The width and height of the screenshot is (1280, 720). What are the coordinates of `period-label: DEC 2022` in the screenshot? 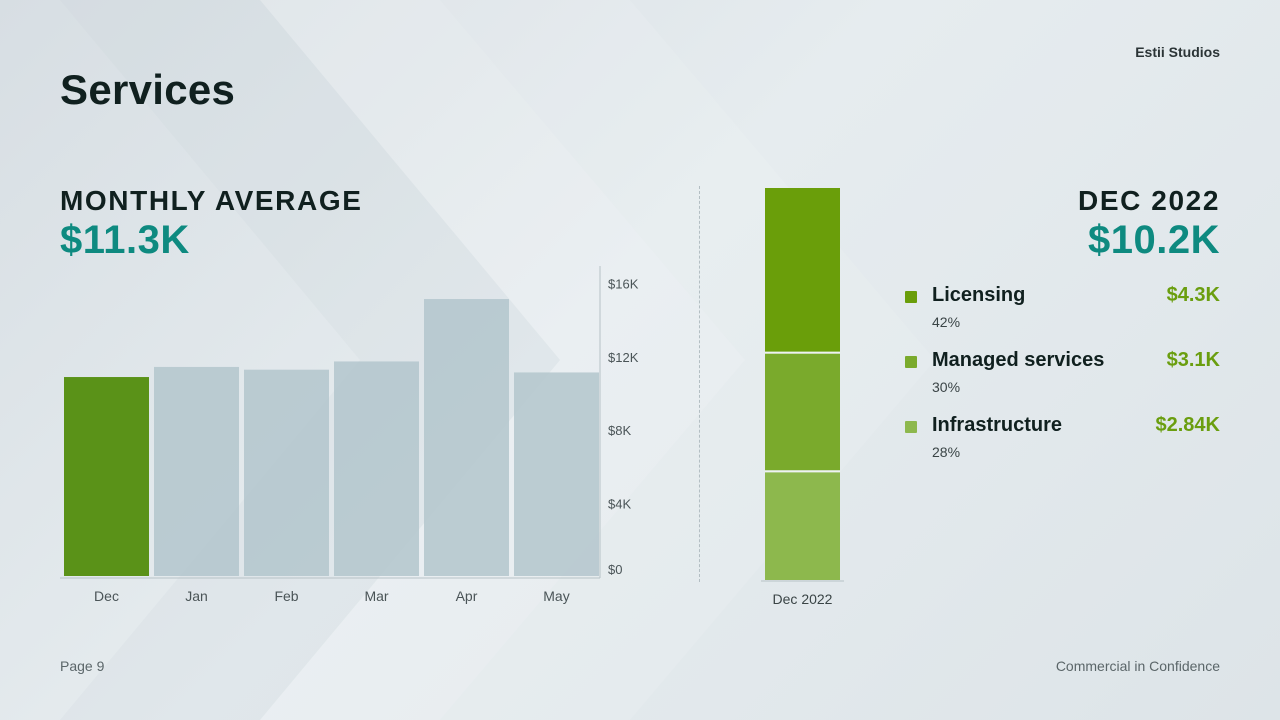 It's located at (1149, 200).